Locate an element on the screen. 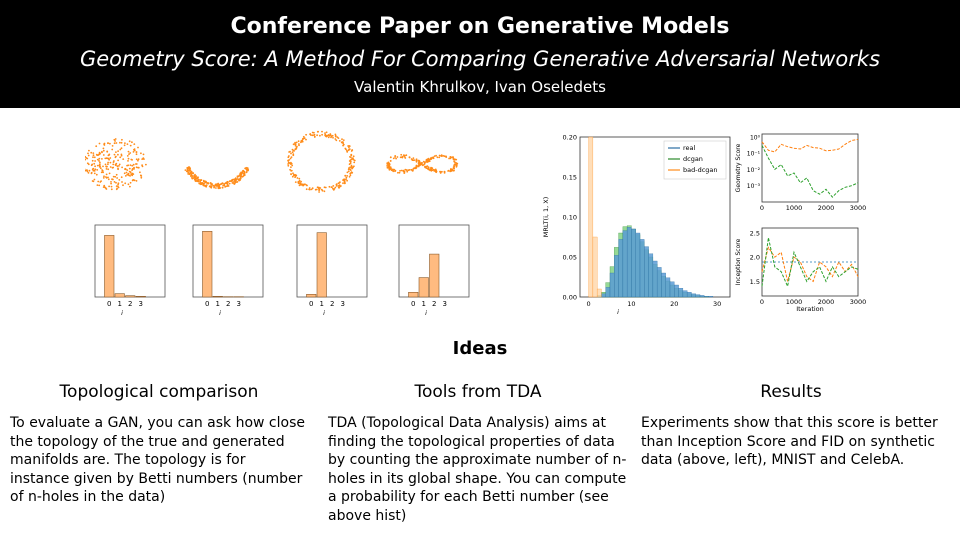 Image resolution: width=960 pixels, height=540 pixels. tick-label: 3 is located at coordinates (445, 304).